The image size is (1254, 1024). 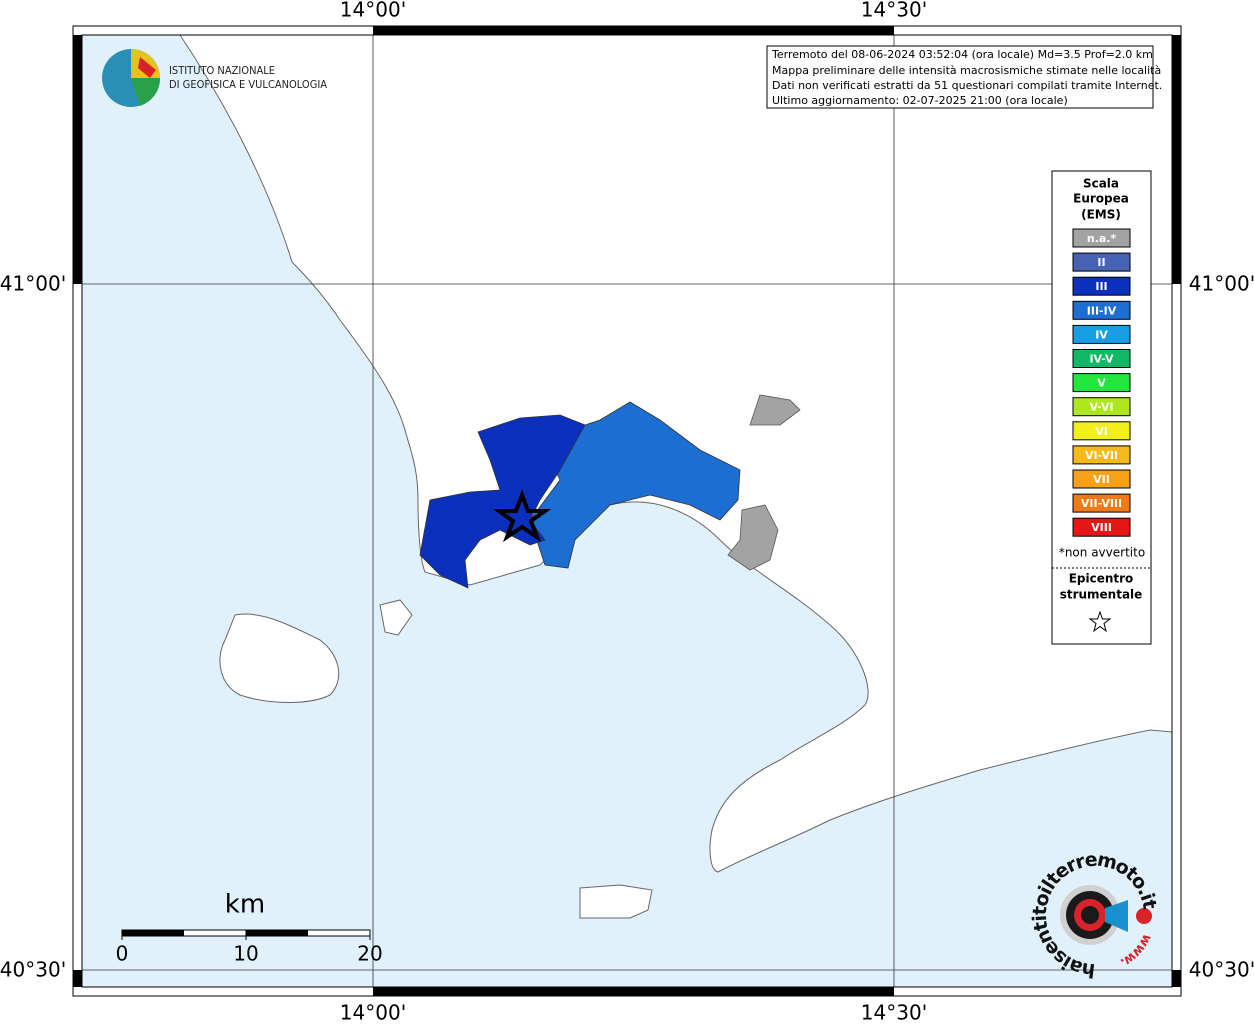 I want to click on legend-label: V-VI, so click(x=1101, y=407).